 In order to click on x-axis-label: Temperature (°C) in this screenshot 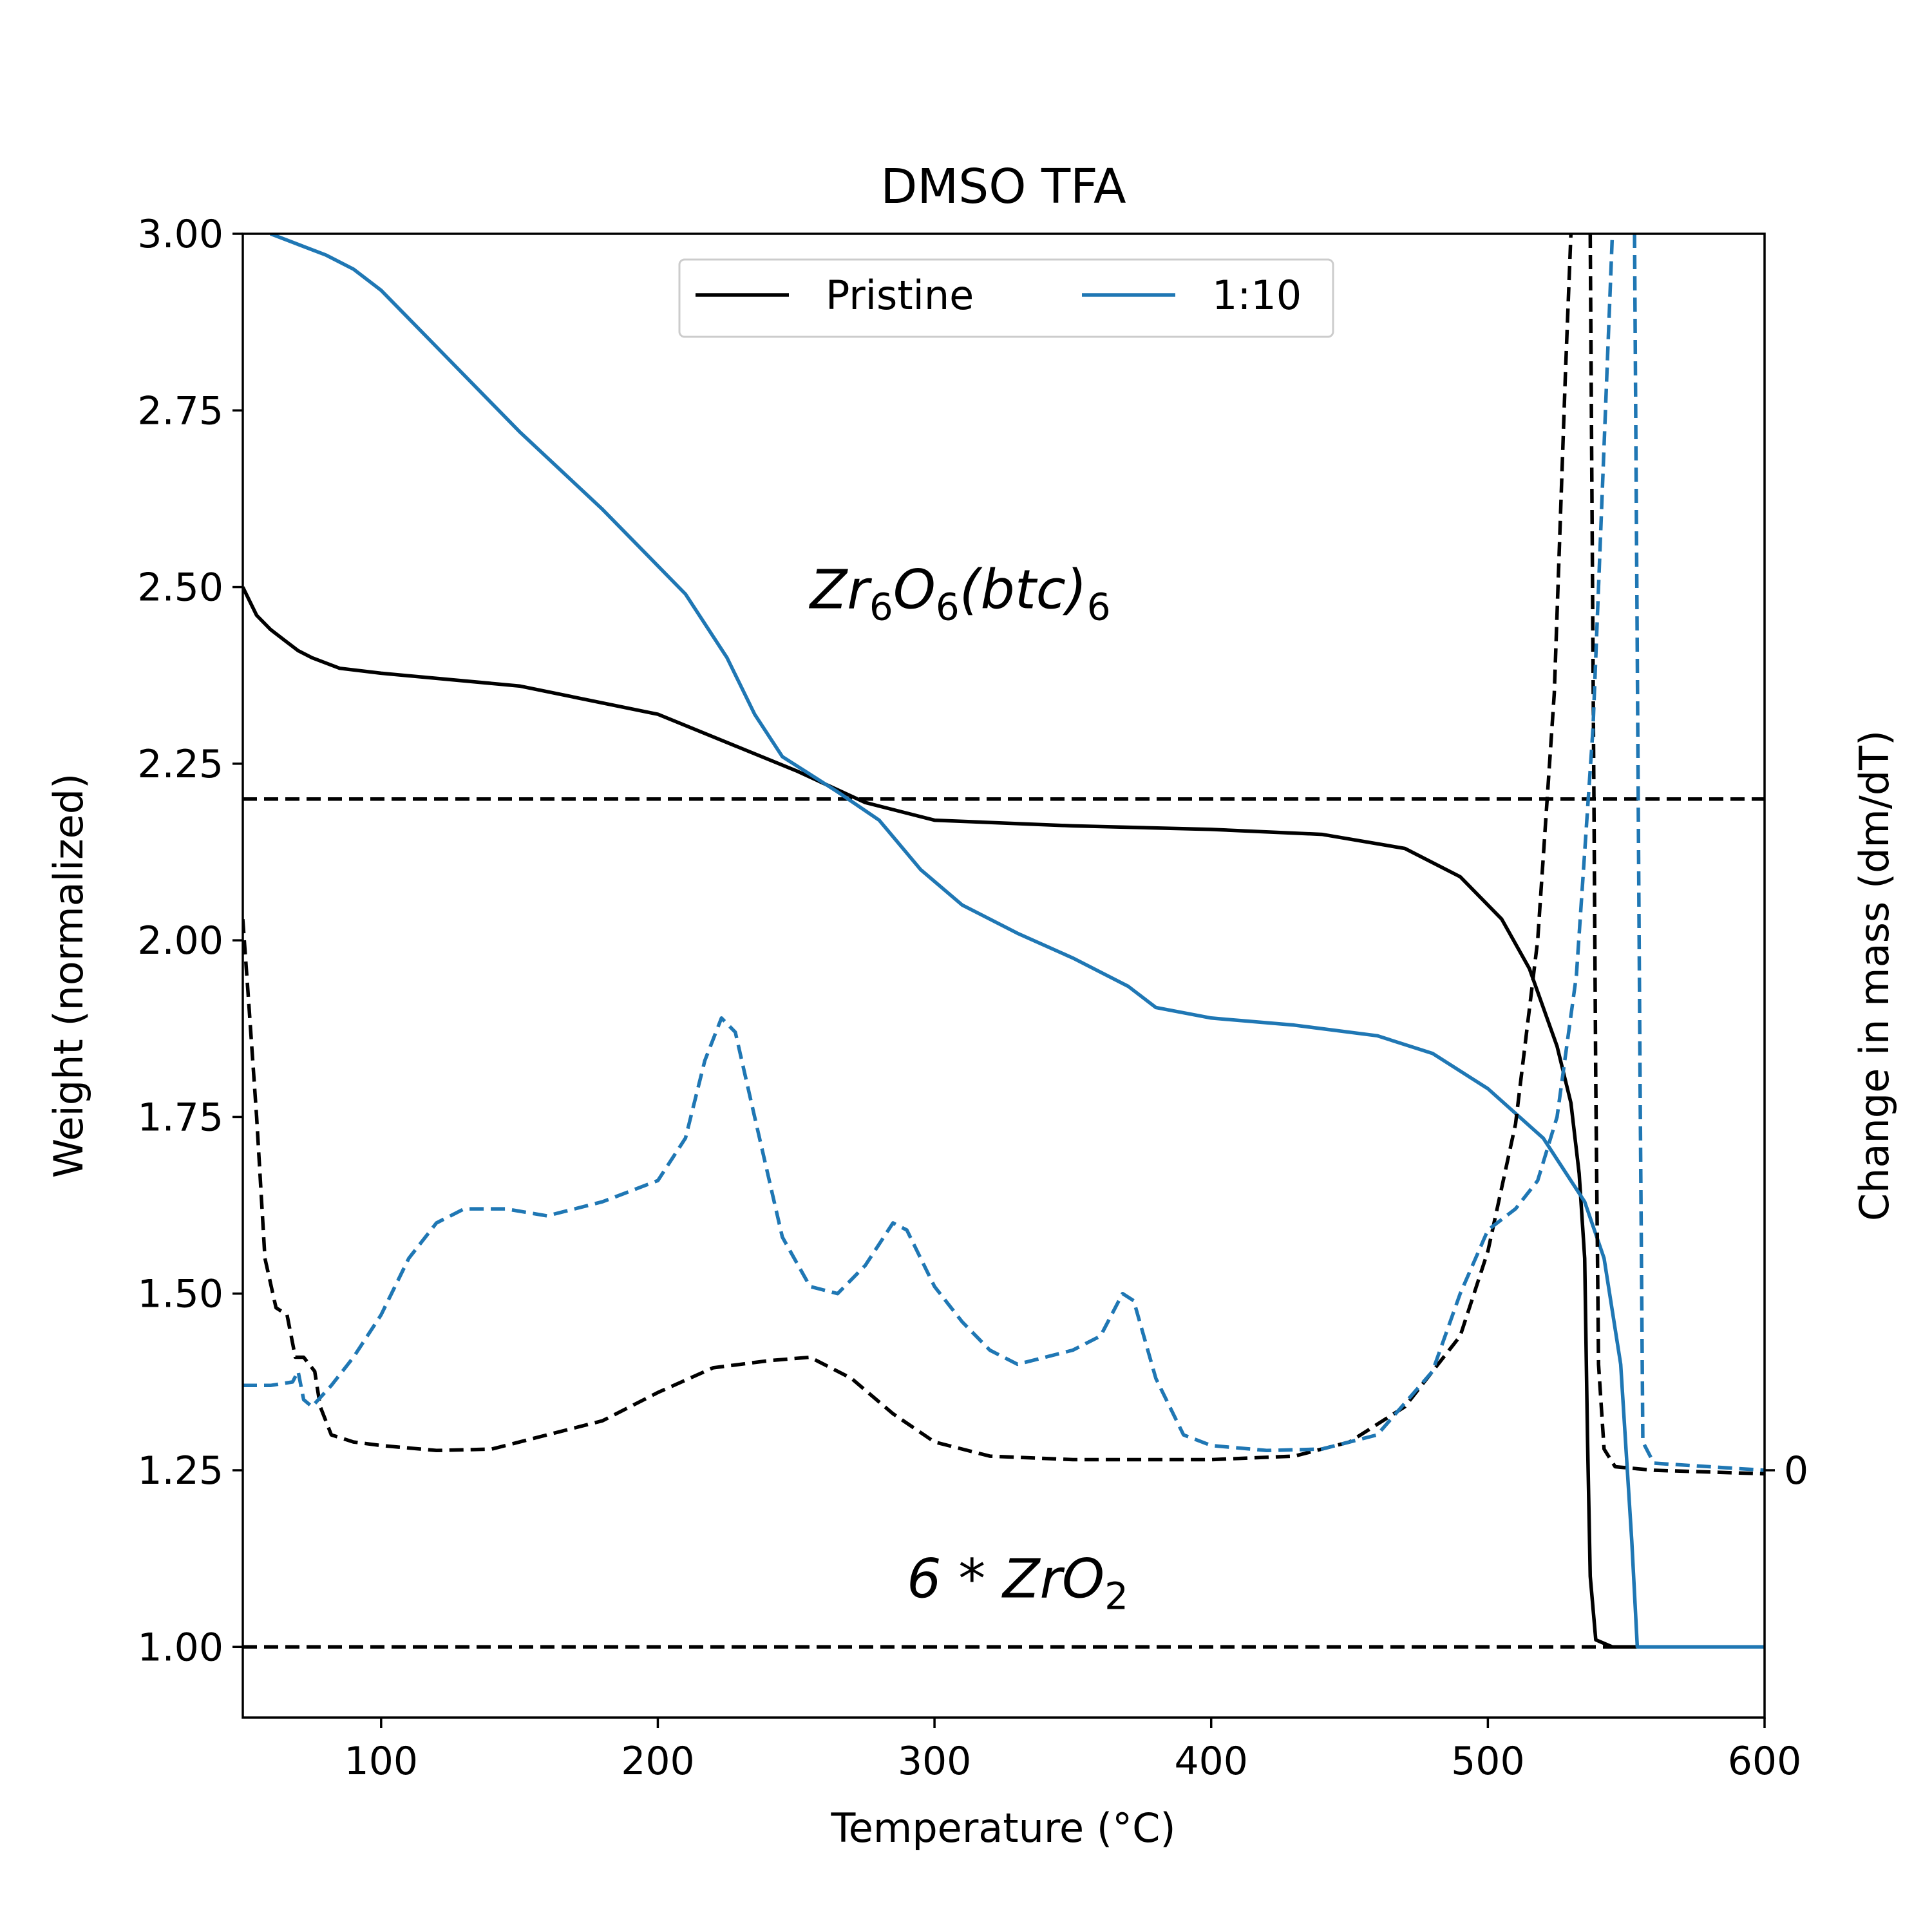, I will do `click(1003, 1828)`.